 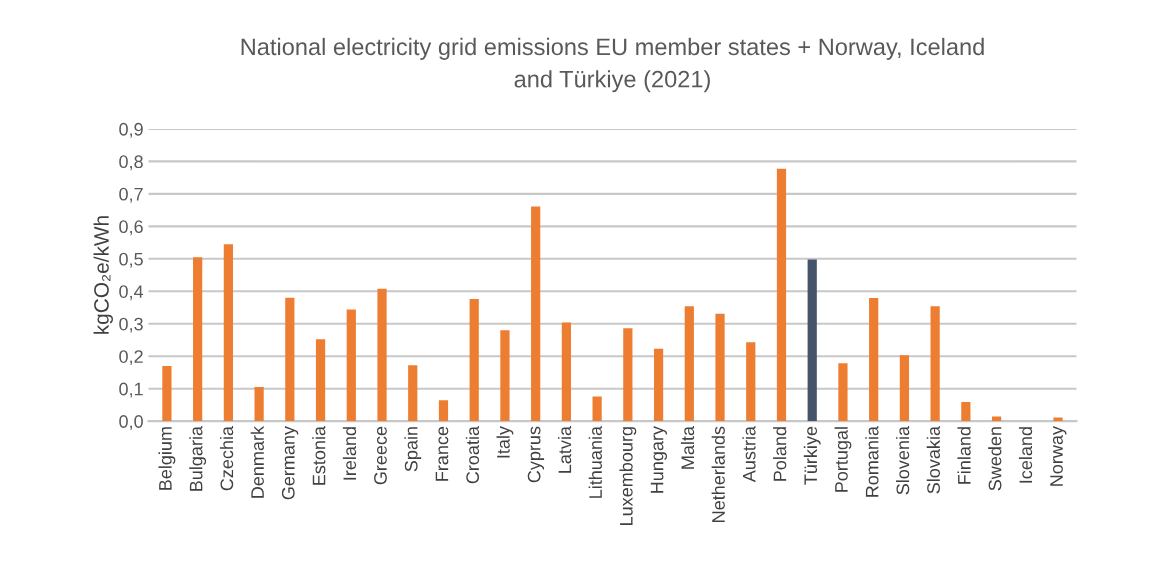 I want to click on x-tick-label: Cyprus, so click(x=536, y=454).